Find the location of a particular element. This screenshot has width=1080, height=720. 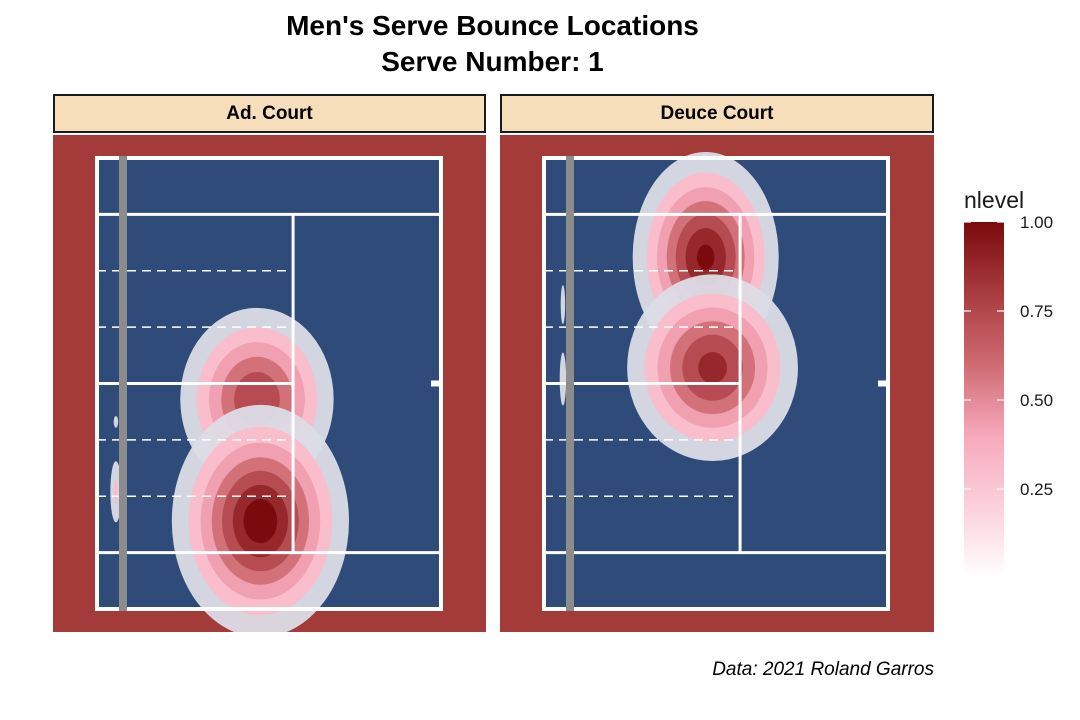

legend-tick-label: 0.75 is located at coordinates (1036, 311).